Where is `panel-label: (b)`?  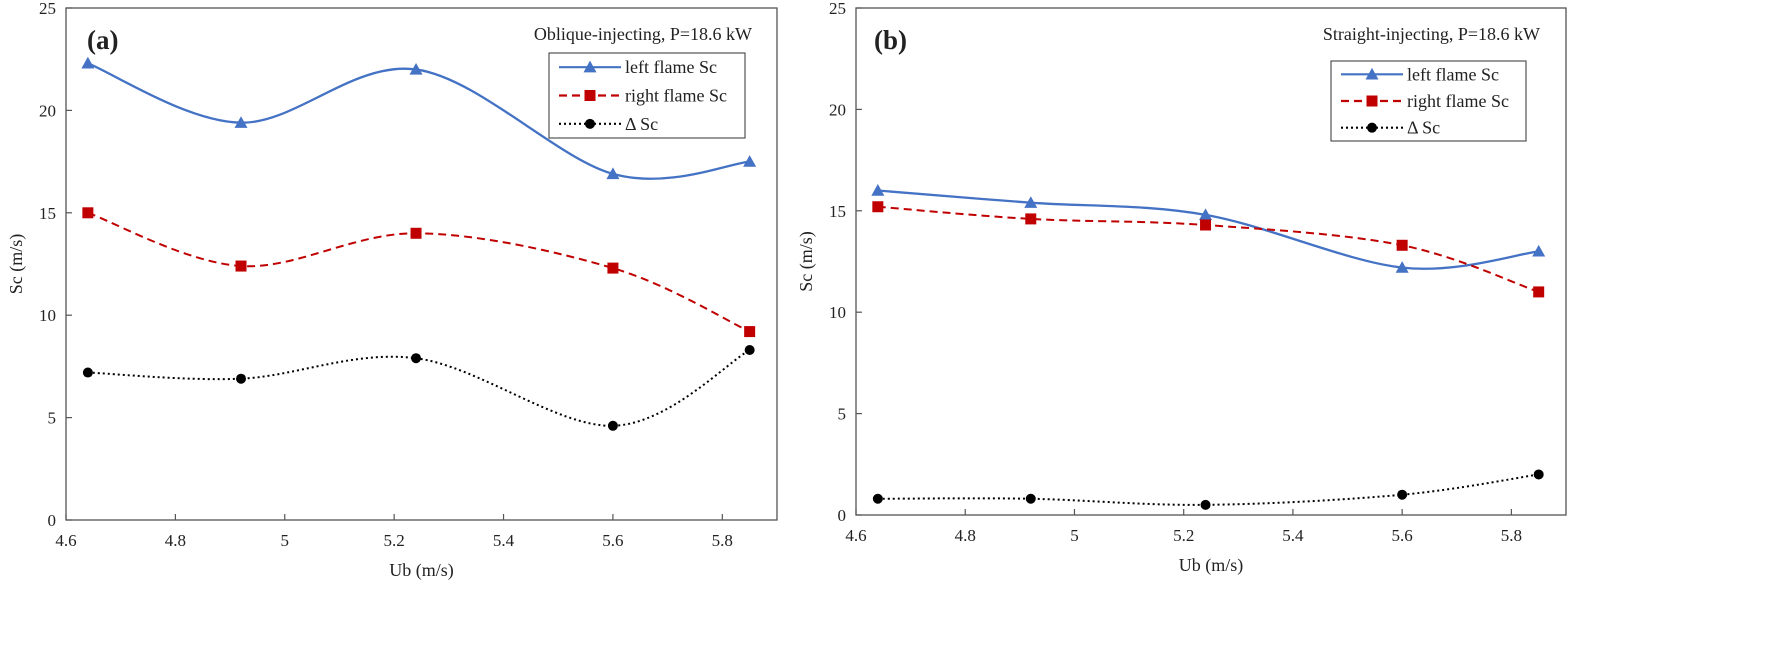 panel-label: (b) is located at coordinates (890, 40).